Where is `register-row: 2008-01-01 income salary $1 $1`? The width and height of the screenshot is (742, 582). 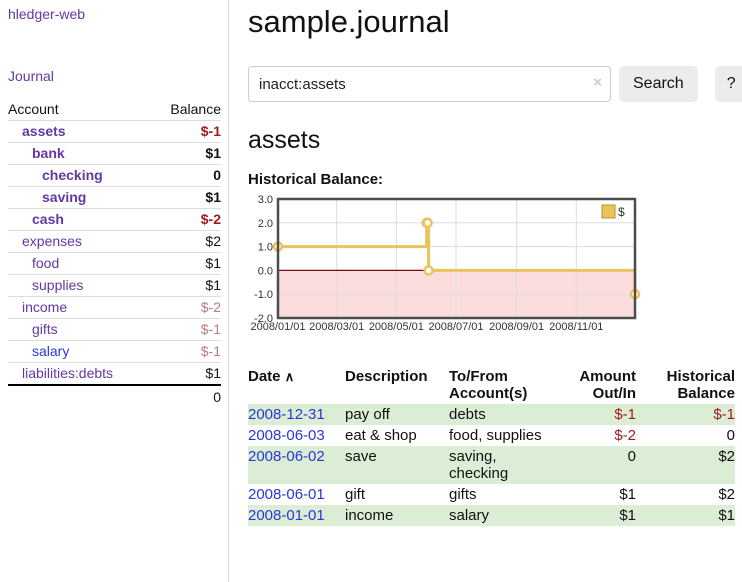
register-row: 2008-01-01 income salary $1 $1 is located at coordinates (491, 515).